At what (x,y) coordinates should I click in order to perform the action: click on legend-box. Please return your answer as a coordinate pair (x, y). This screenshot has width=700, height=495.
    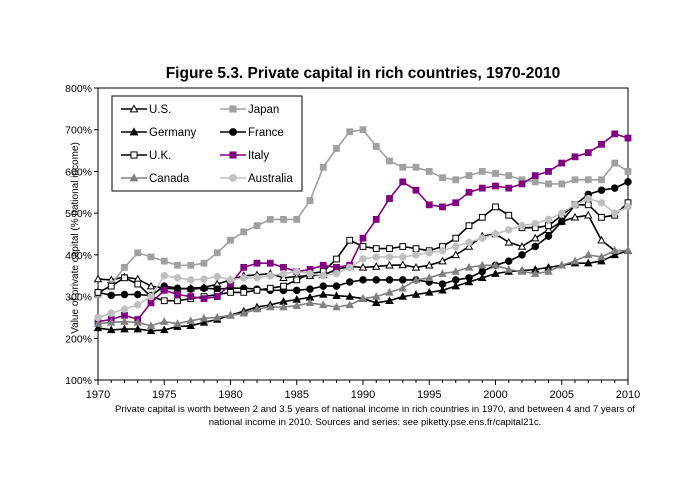
    Looking at the image, I should click on (207, 143).